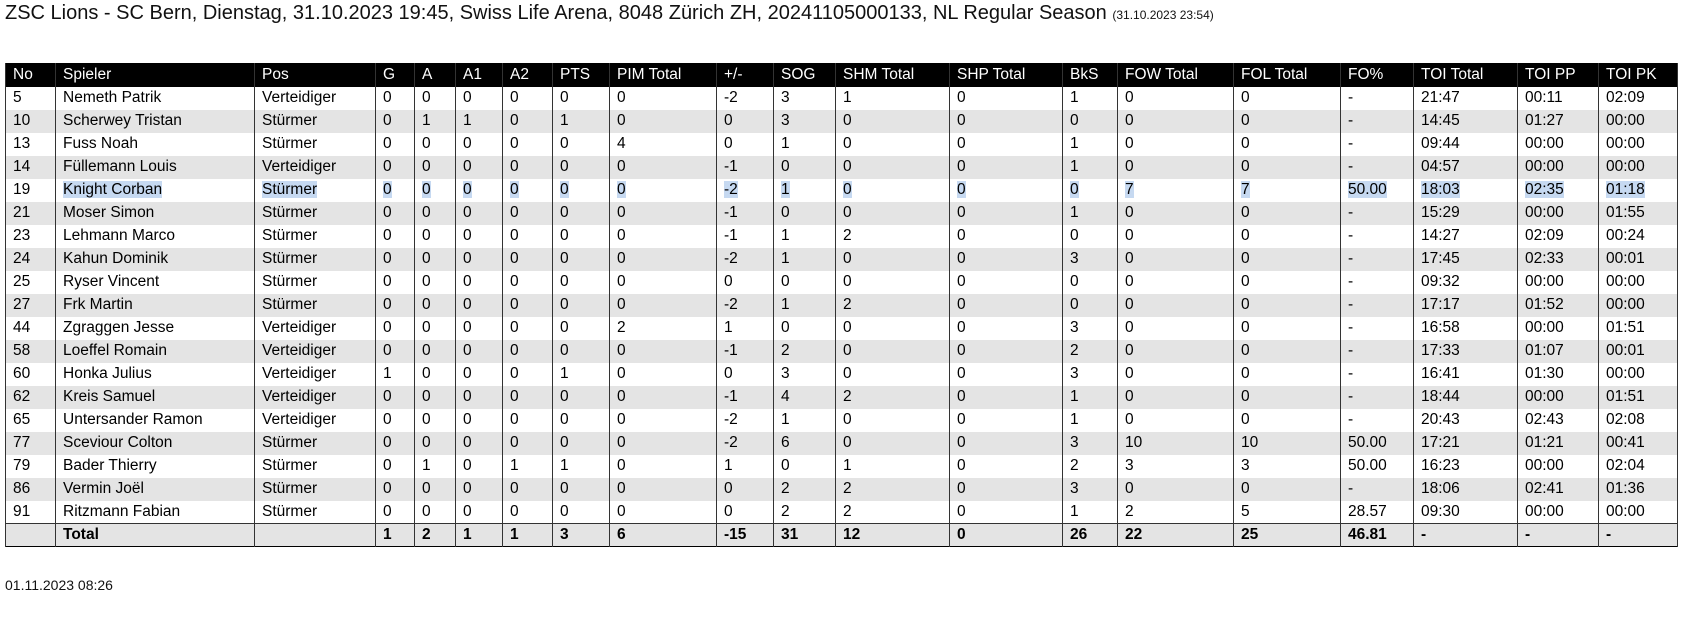 Image resolution: width=1681 pixels, height=637 pixels. I want to click on cell-text: 0, so click(1074, 189).